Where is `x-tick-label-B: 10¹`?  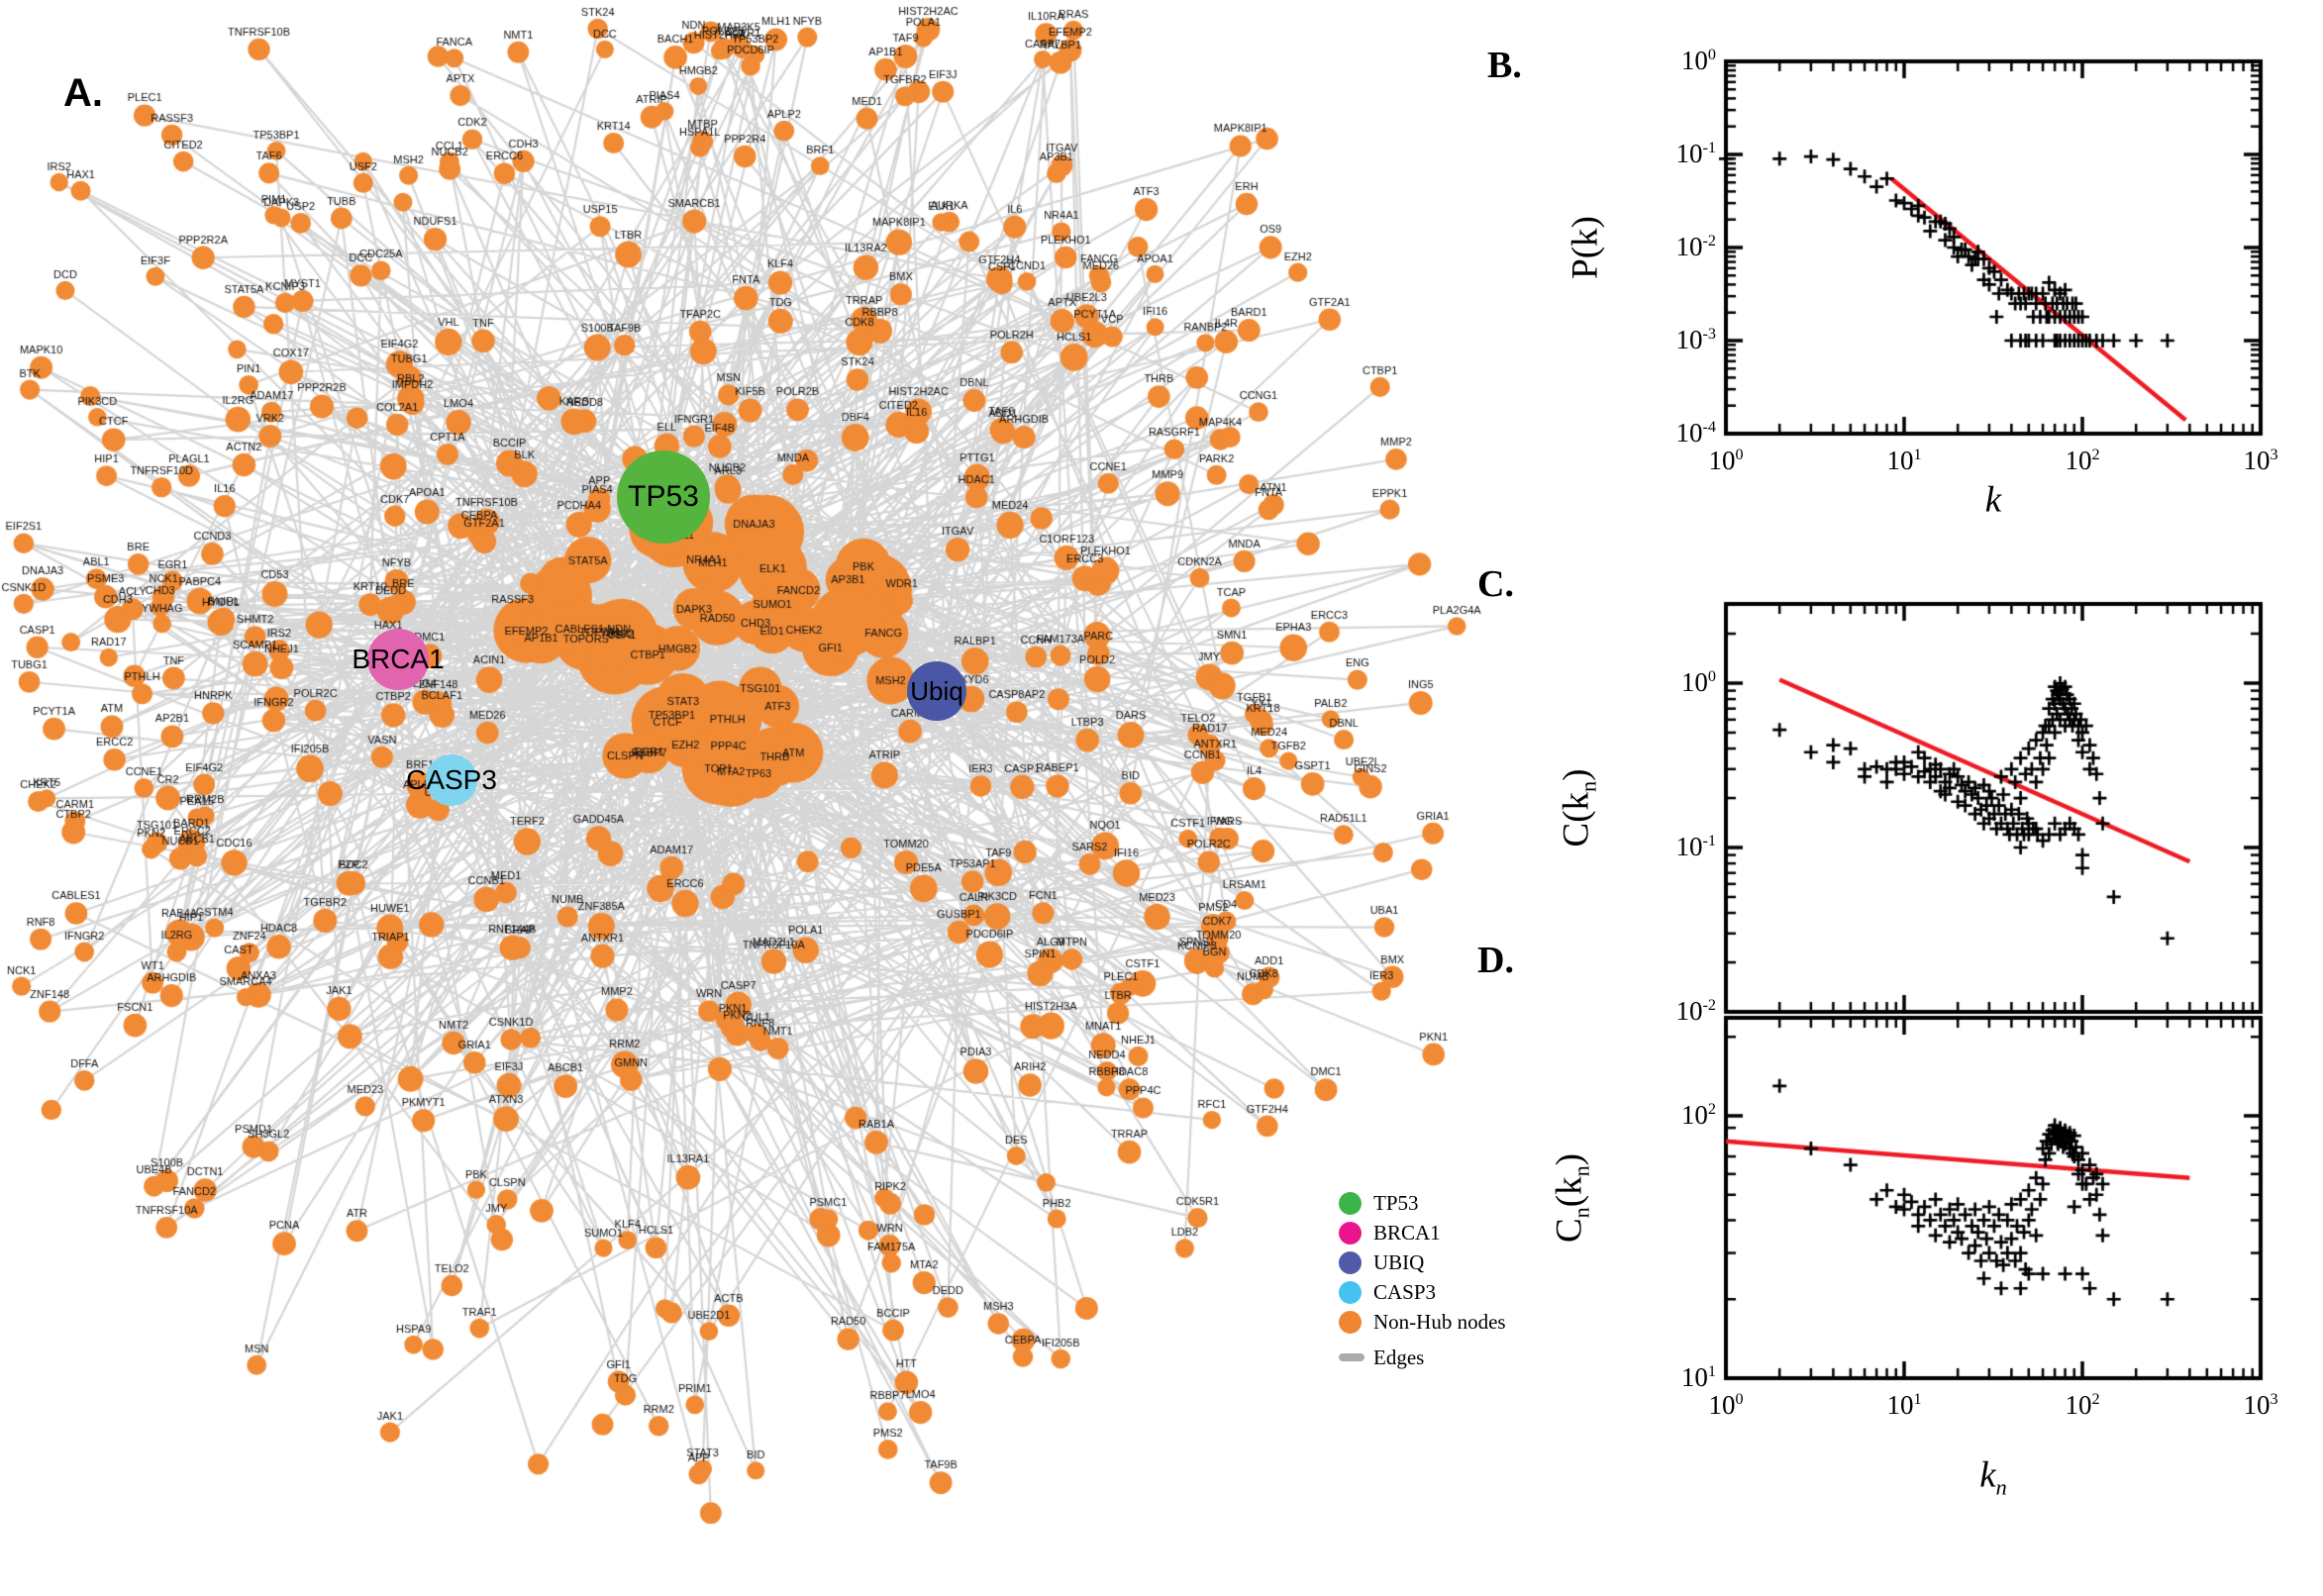
x-tick-label-B: 10¹ is located at coordinates (1904, 460).